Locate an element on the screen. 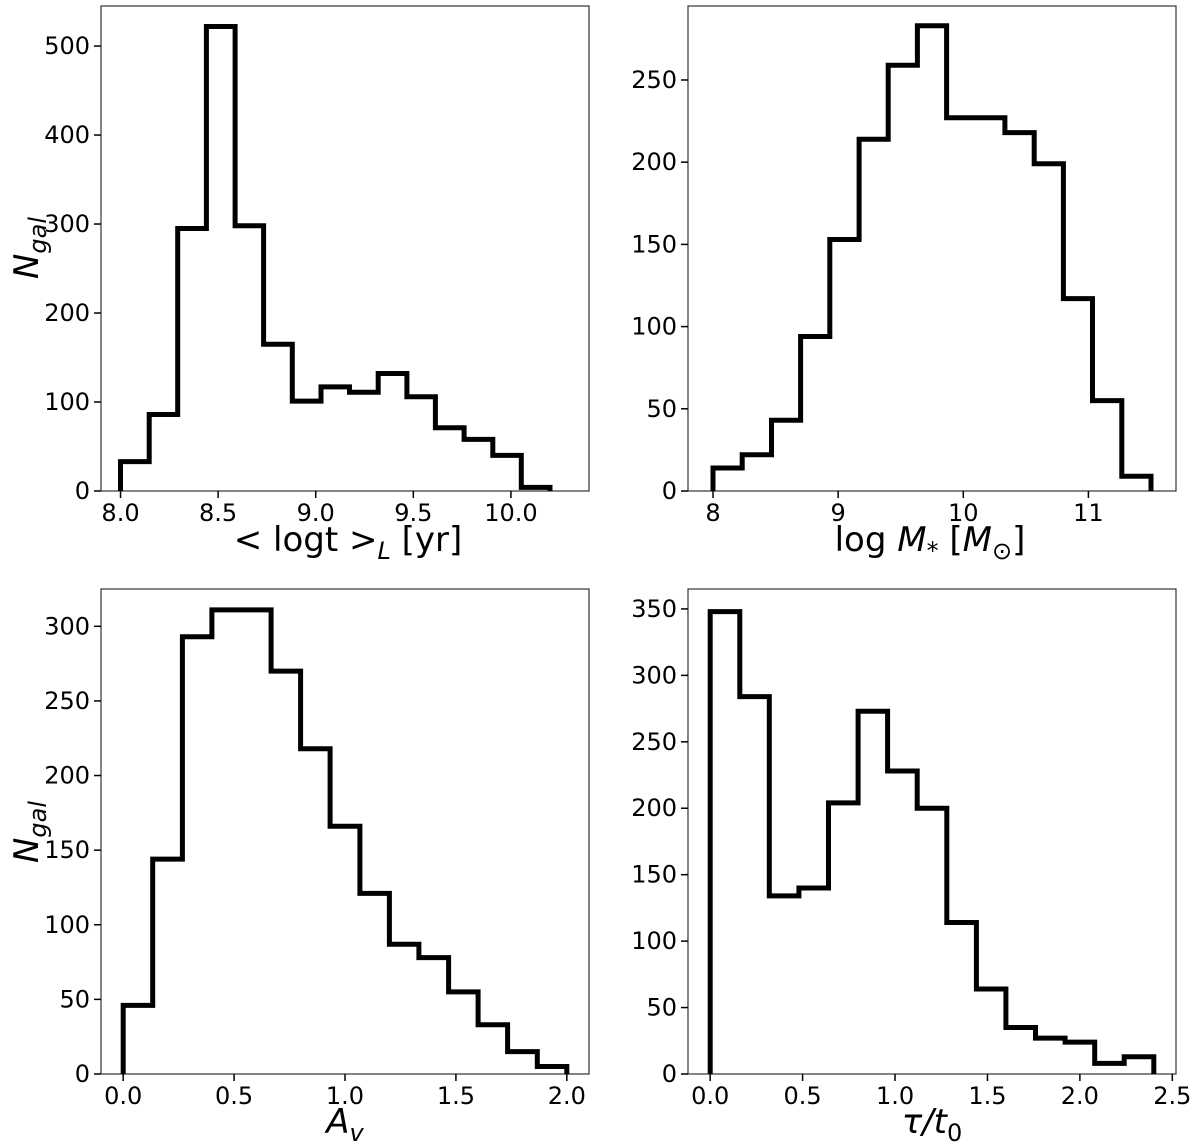  x-tick-label: 8.5 is located at coordinates (218, 513).